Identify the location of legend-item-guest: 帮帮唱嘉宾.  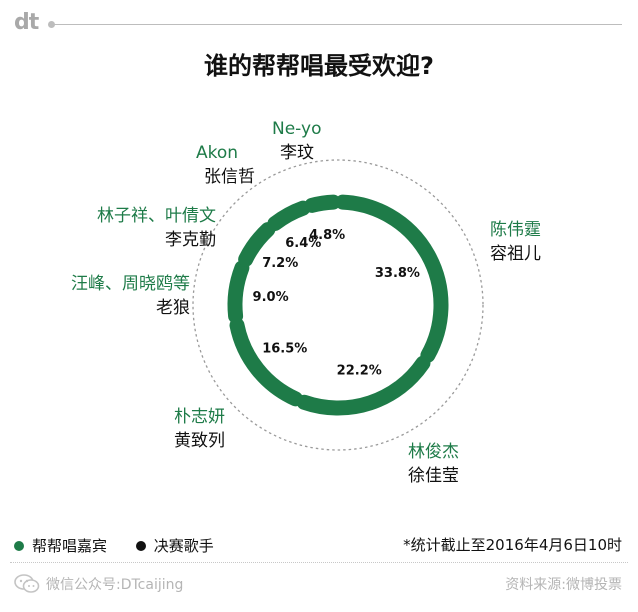
(60, 545).